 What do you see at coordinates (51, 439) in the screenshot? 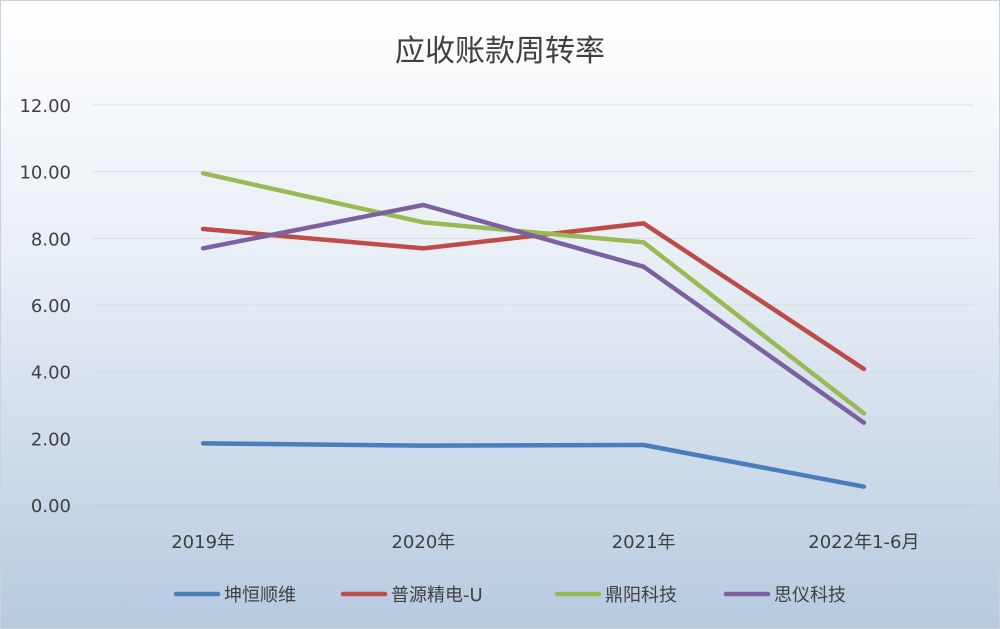
I see `y-tick-label: 2.00` at bounding box center [51, 439].